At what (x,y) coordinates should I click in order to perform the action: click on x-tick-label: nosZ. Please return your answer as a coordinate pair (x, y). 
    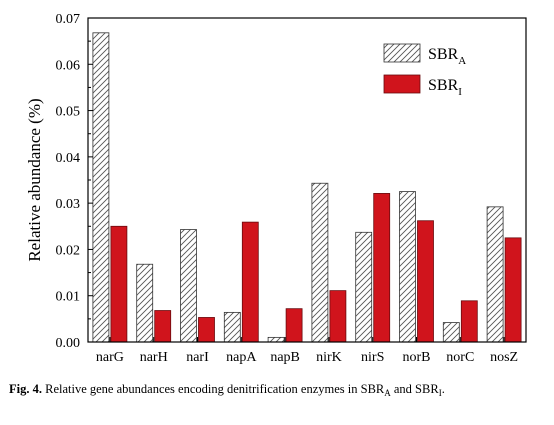
    Looking at the image, I should click on (504, 357).